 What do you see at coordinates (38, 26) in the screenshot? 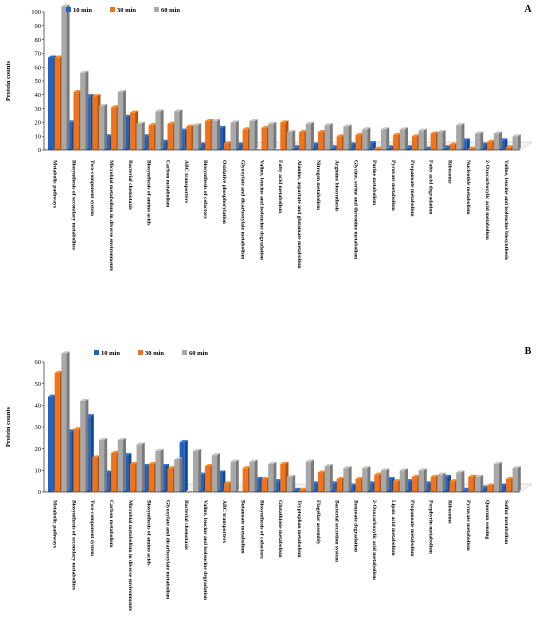
I see `y-tick-label: 90` at bounding box center [38, 26].